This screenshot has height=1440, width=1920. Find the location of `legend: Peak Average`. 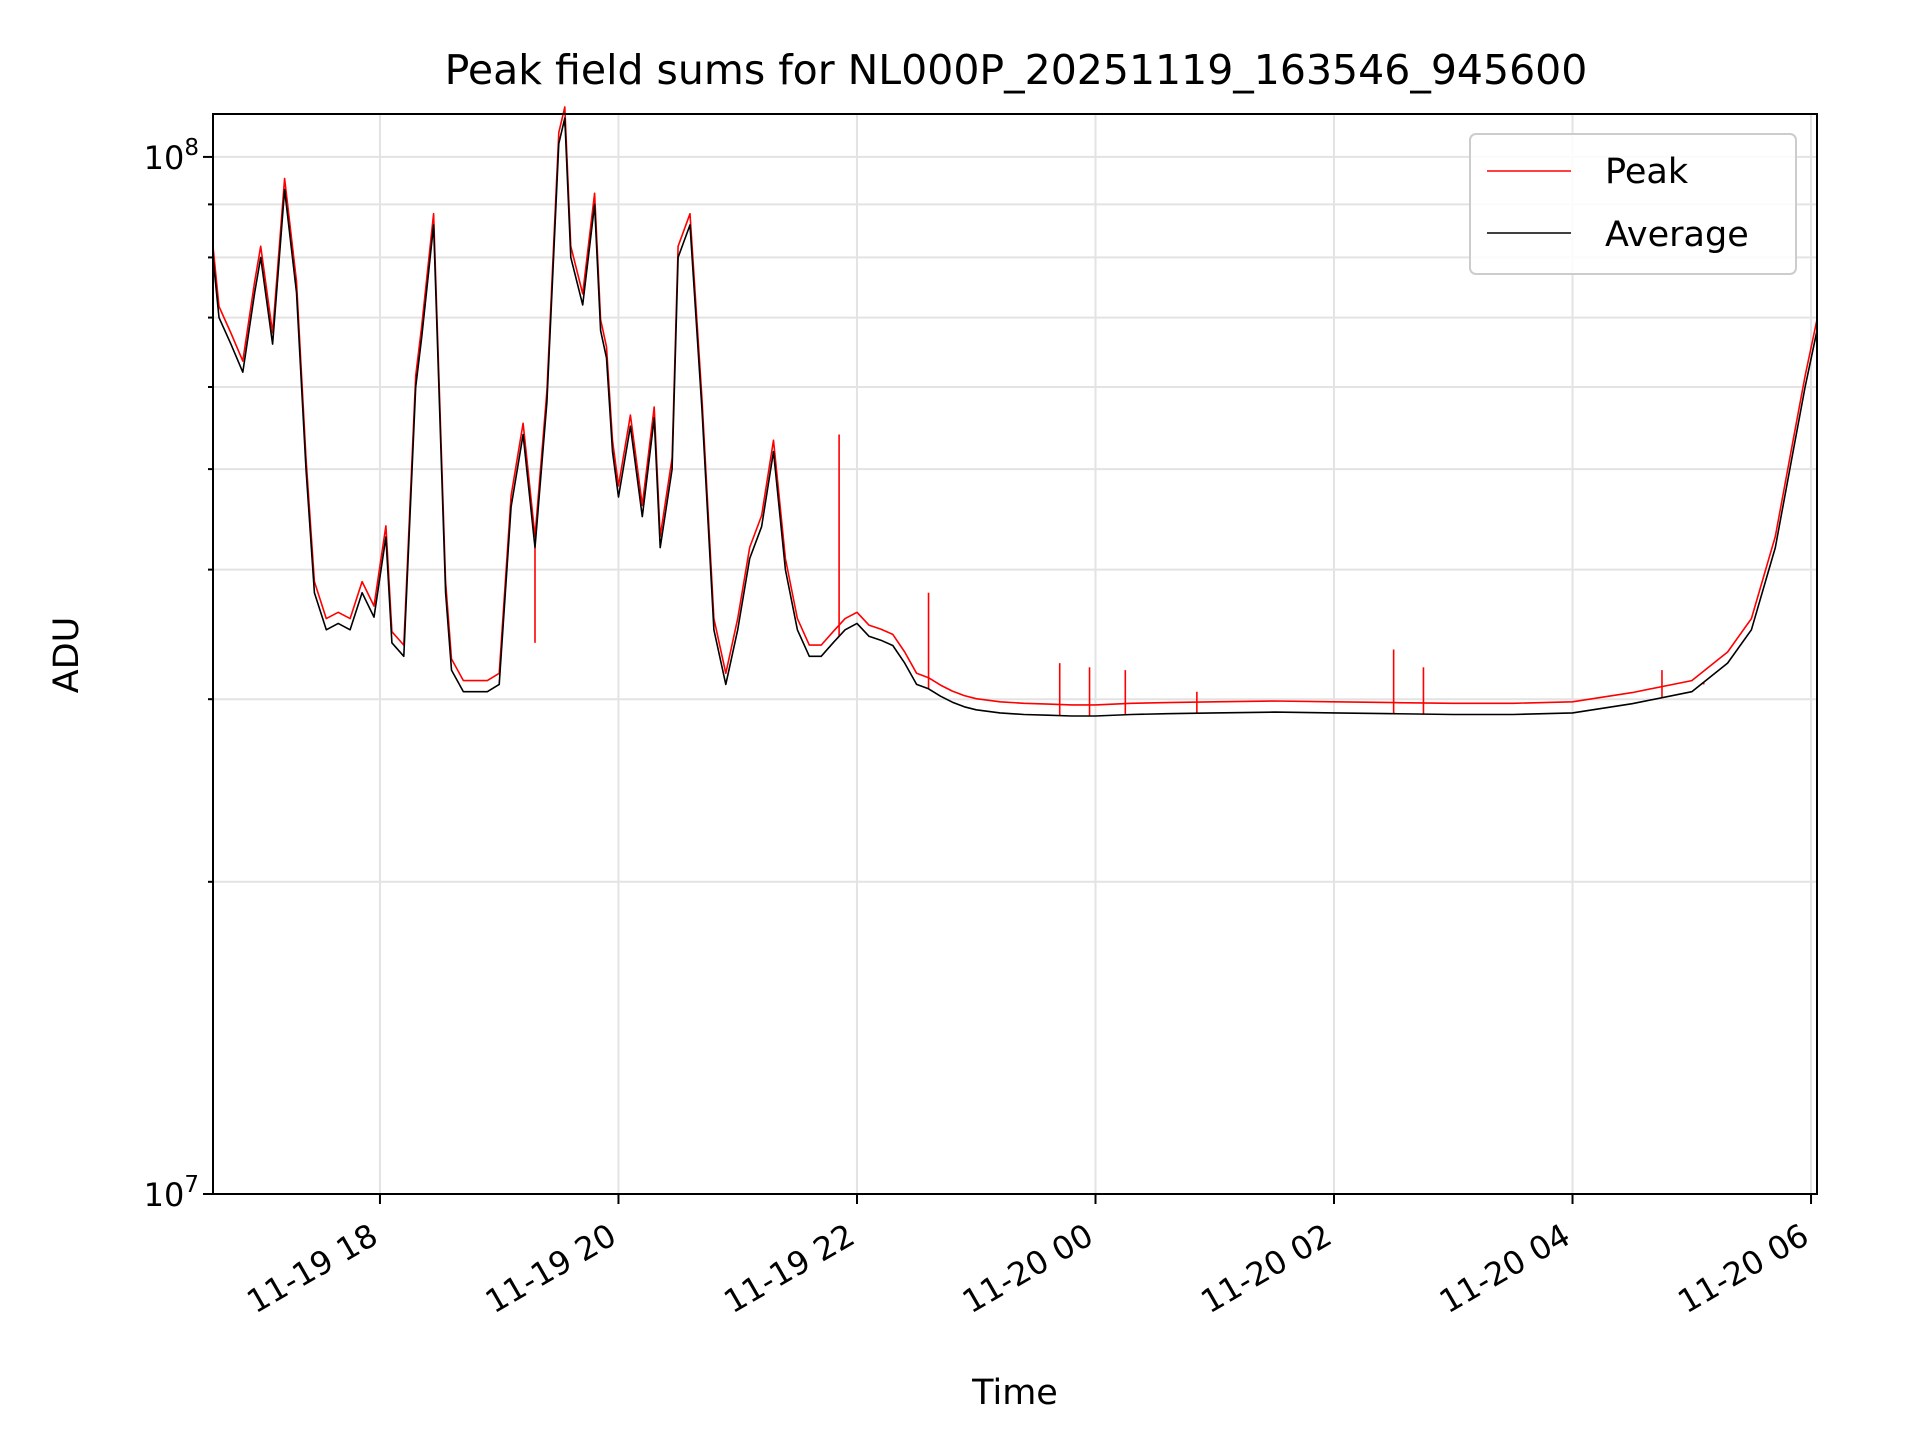

legend: Peak Average is located at coordinates (1633, 204).